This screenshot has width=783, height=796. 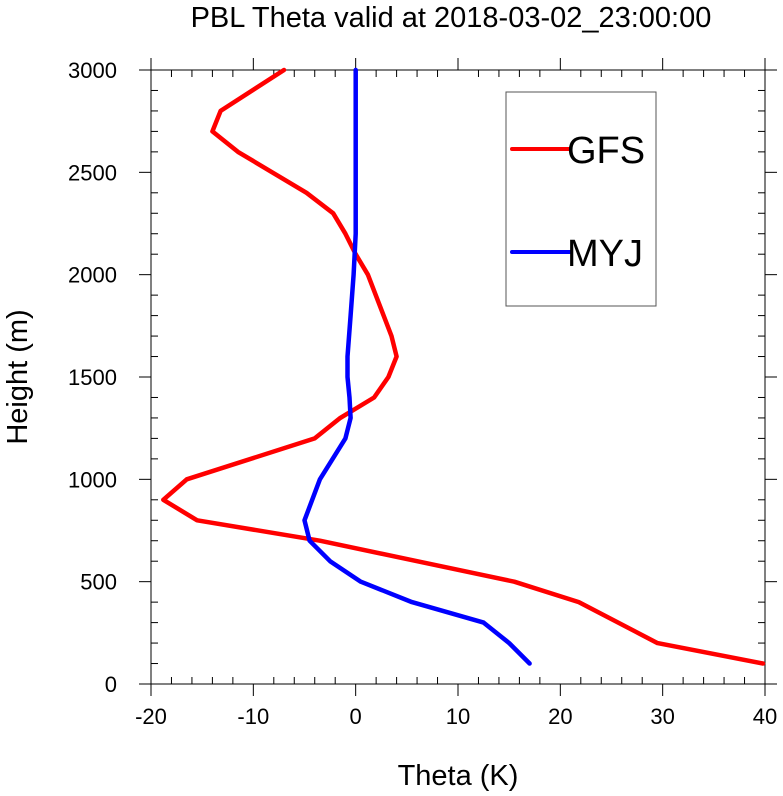 What do you see at coordinates (356, 716) in the screenshot?
I see `x-tick-label: 0` at bounding box center [356, 716].